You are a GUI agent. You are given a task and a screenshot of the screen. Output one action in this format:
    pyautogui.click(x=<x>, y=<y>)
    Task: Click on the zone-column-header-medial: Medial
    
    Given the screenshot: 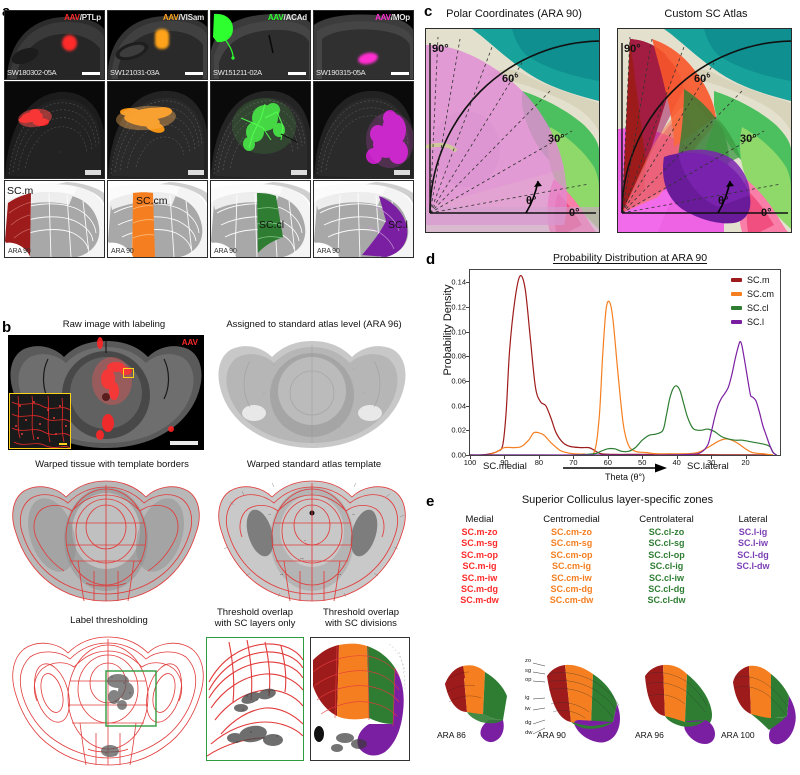 What is the action you would take?
    pyautogui.click(x=479, y=519)
    